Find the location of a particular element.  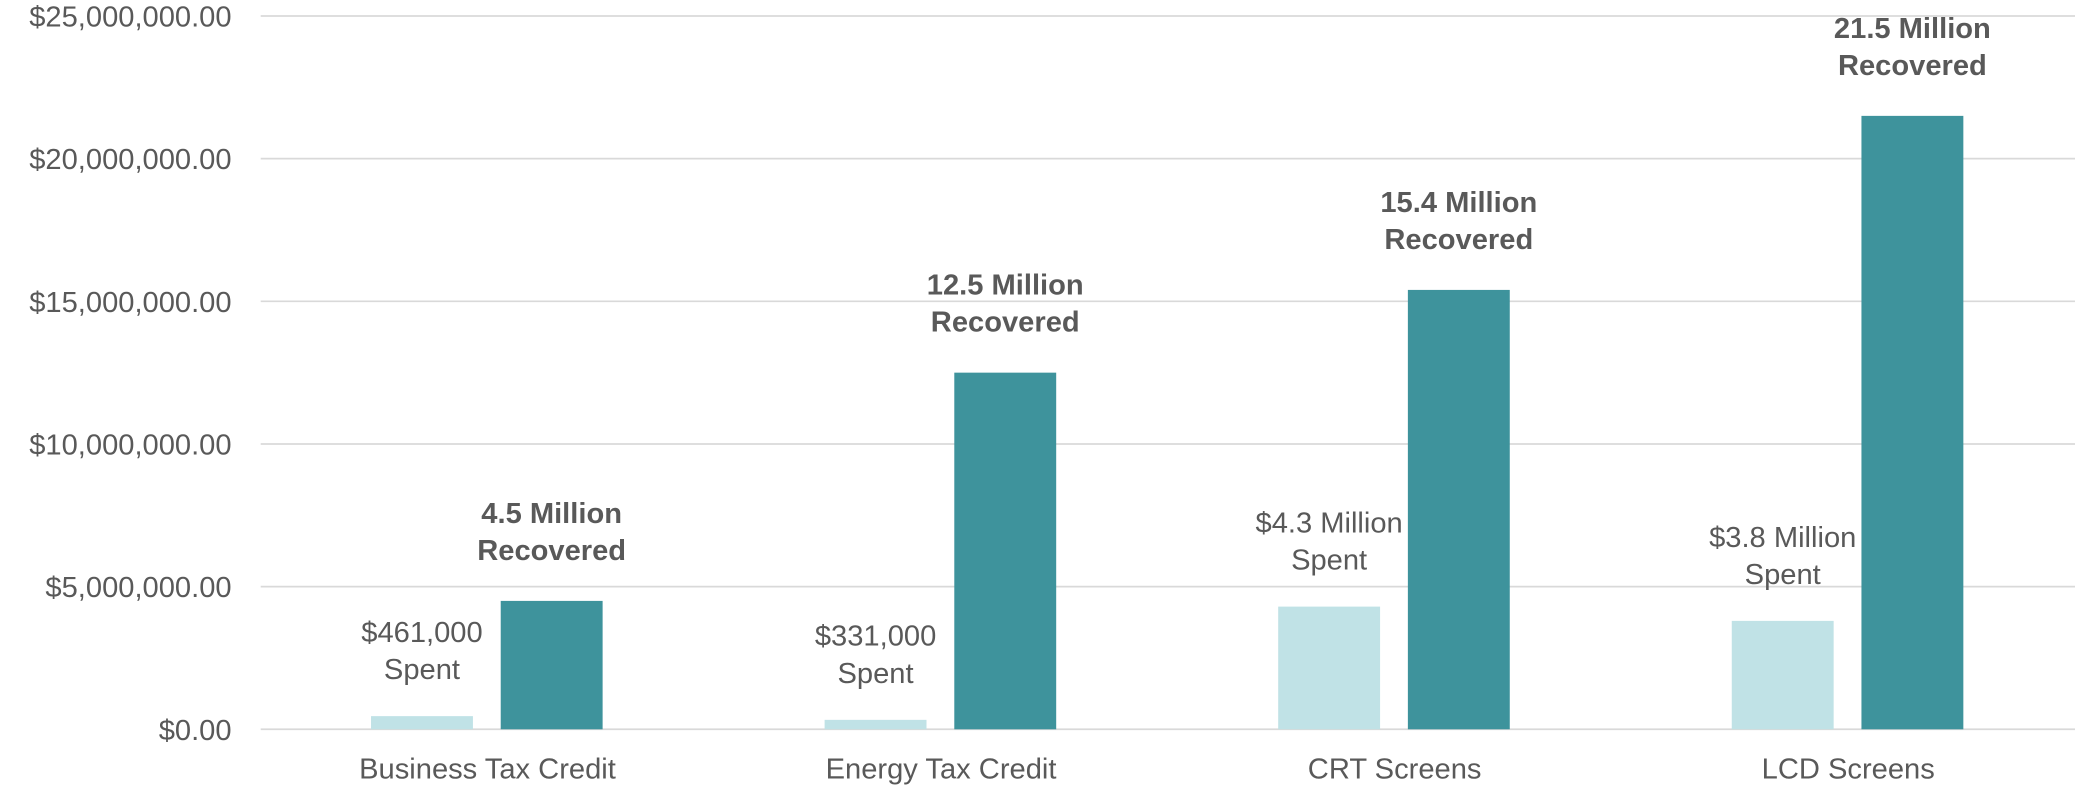

y-tick-label: $15,000,000.00 is located at coordinates (130, 303).